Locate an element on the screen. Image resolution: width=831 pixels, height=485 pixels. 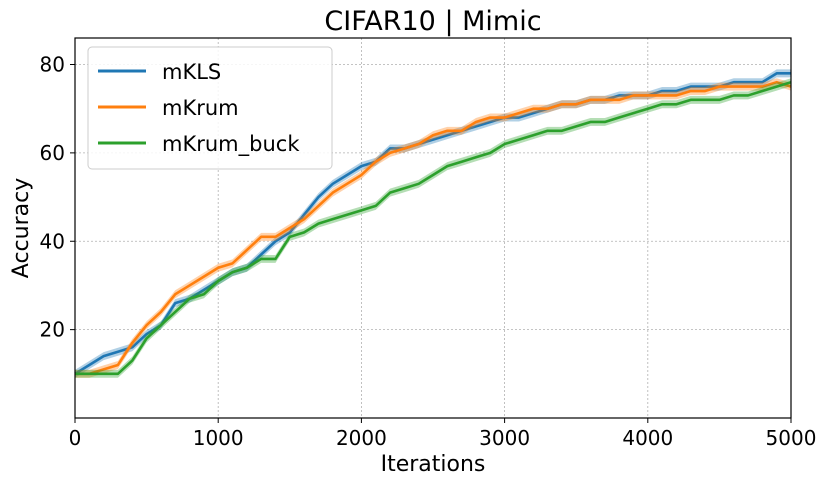
x-tick-label: 1000 is located at coordinates (218, 438).